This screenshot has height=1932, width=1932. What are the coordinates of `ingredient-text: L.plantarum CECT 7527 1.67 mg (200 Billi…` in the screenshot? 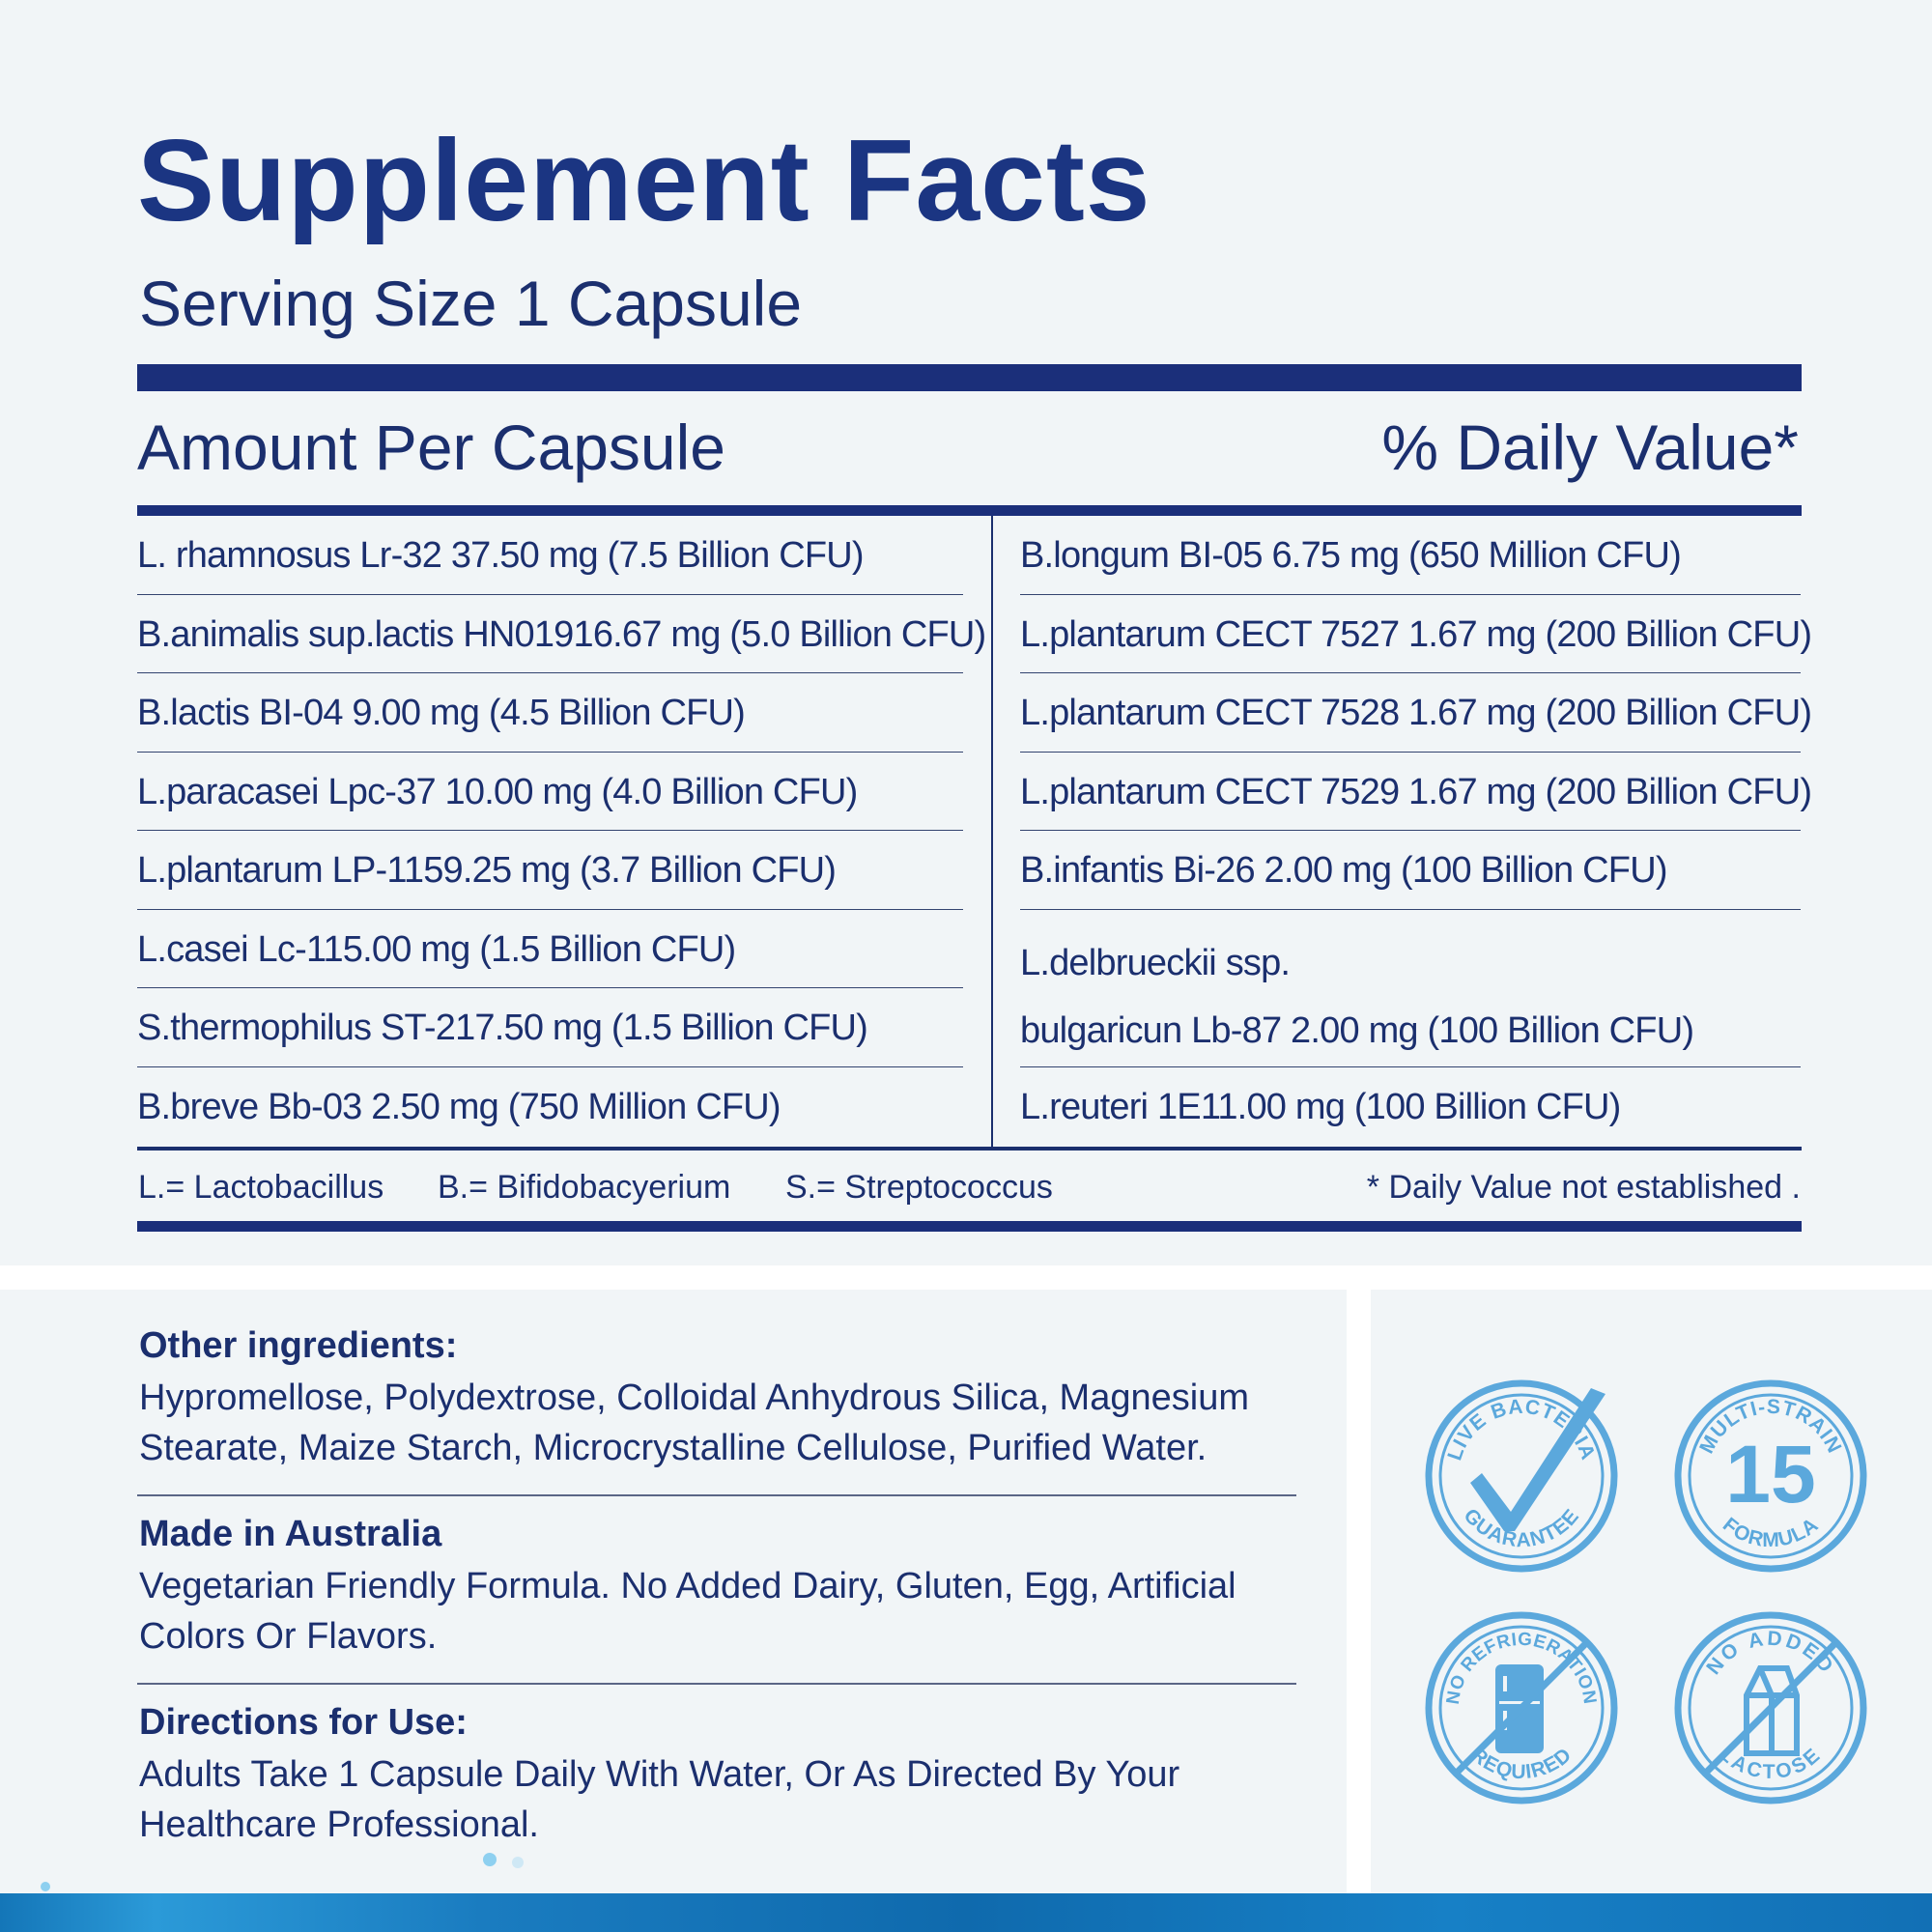 It's located at (1416, 634).